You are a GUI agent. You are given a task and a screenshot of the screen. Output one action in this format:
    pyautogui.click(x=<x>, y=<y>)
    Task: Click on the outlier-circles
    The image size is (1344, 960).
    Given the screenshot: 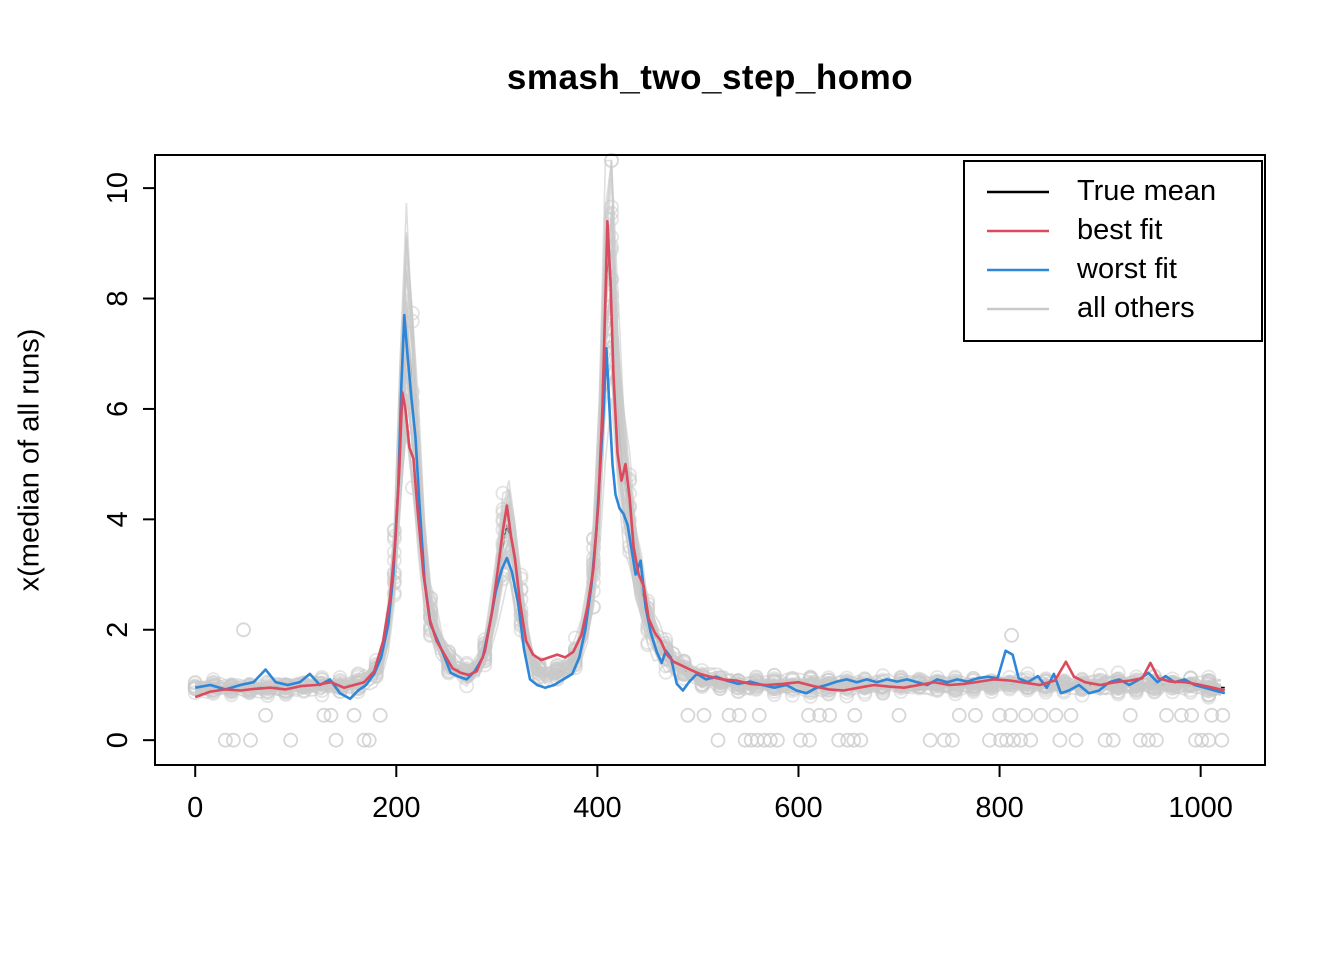 What is the action you would take?
    pyautogui.click(x=724, y=685)
    